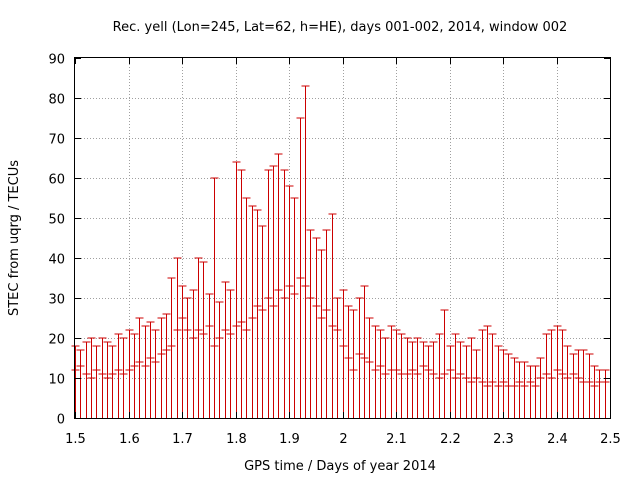 This screenshot has height=480, width=640. I want to click on x-axis-label: GPS time / Days of year 2014, so click(340, 466).